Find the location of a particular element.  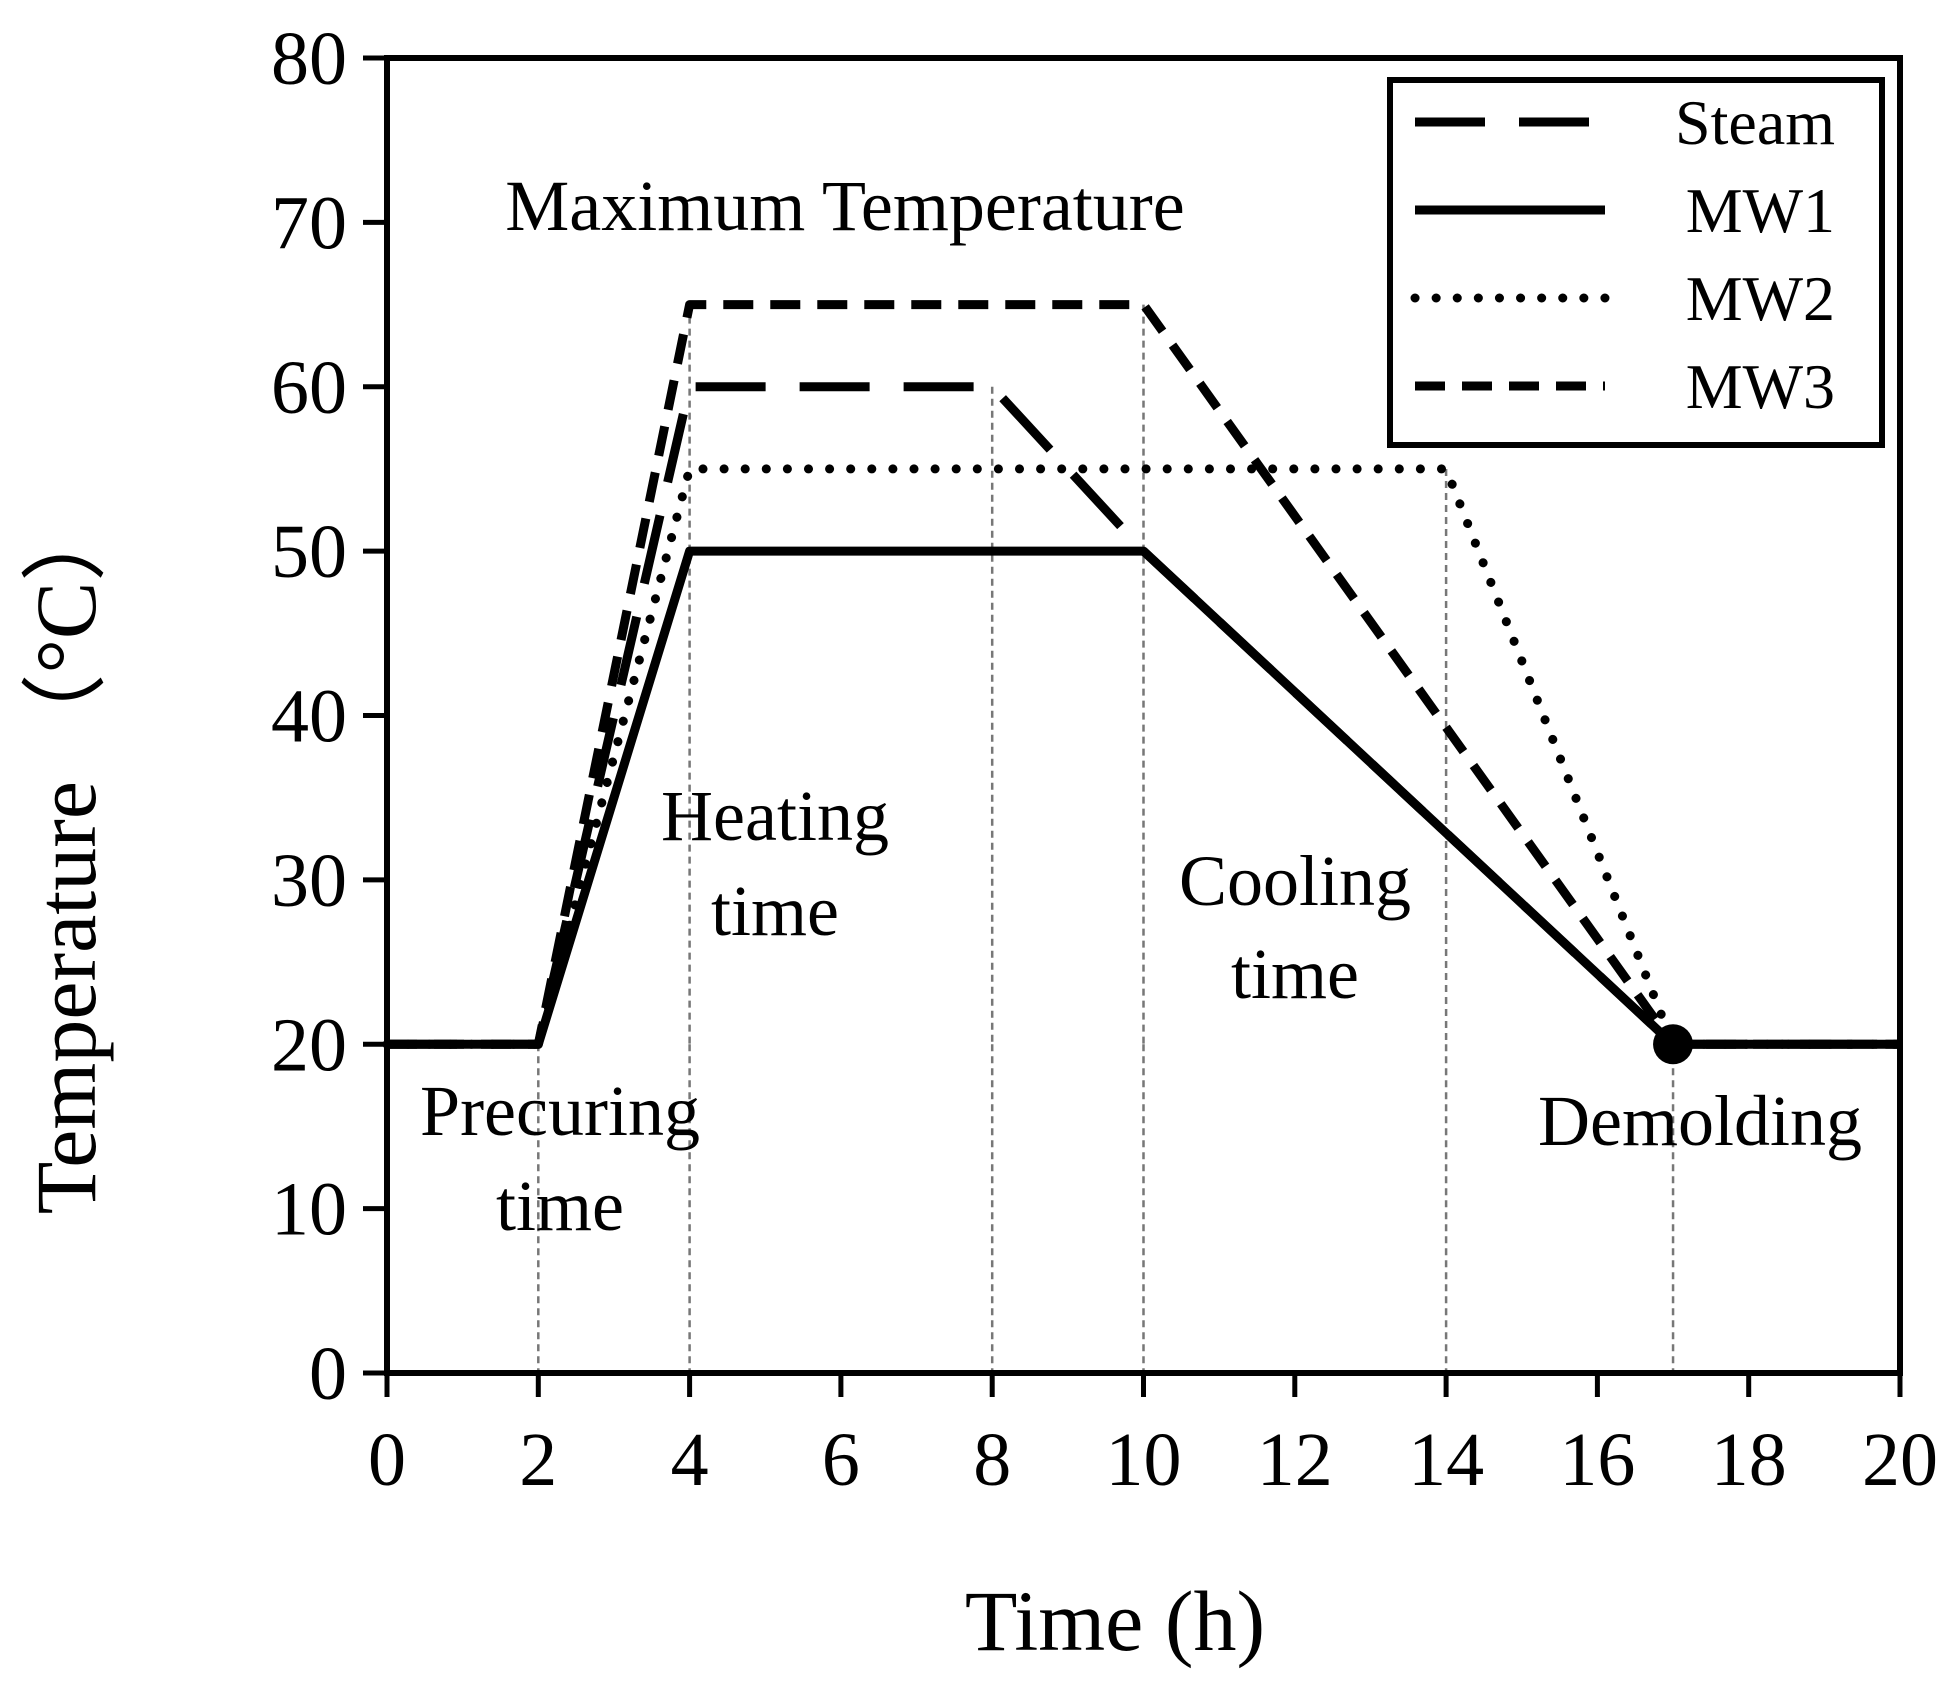

x-tick-label: 20 is located at coordinates (1900, 1460).